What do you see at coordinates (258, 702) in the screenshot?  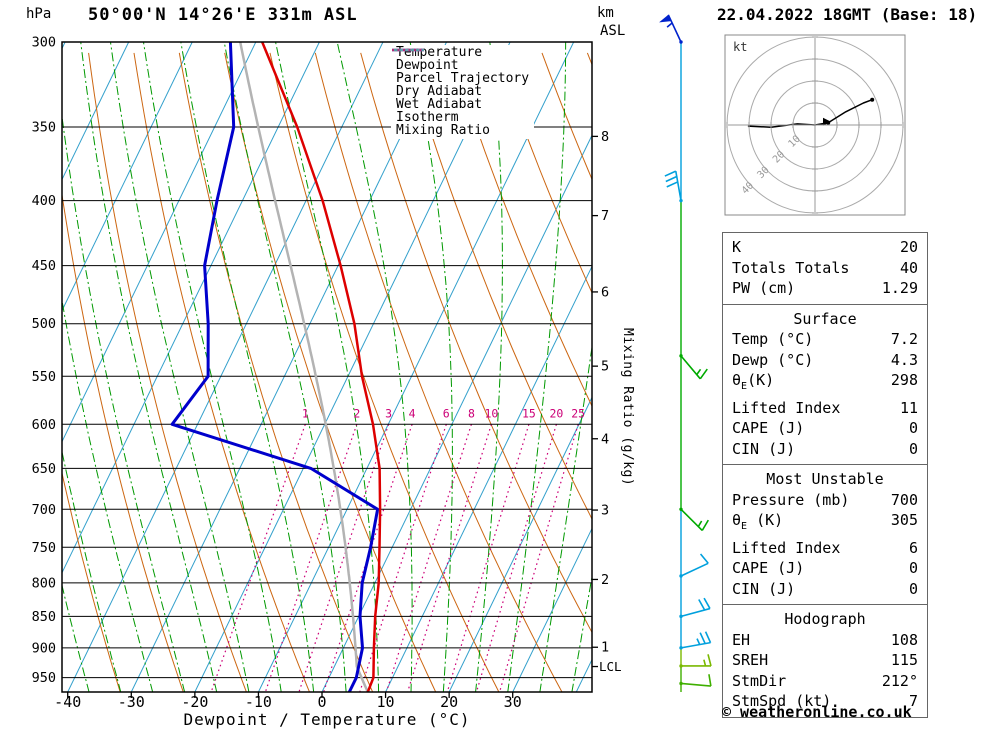 I see `svg-text: -10` at bounding box center [258, 702].